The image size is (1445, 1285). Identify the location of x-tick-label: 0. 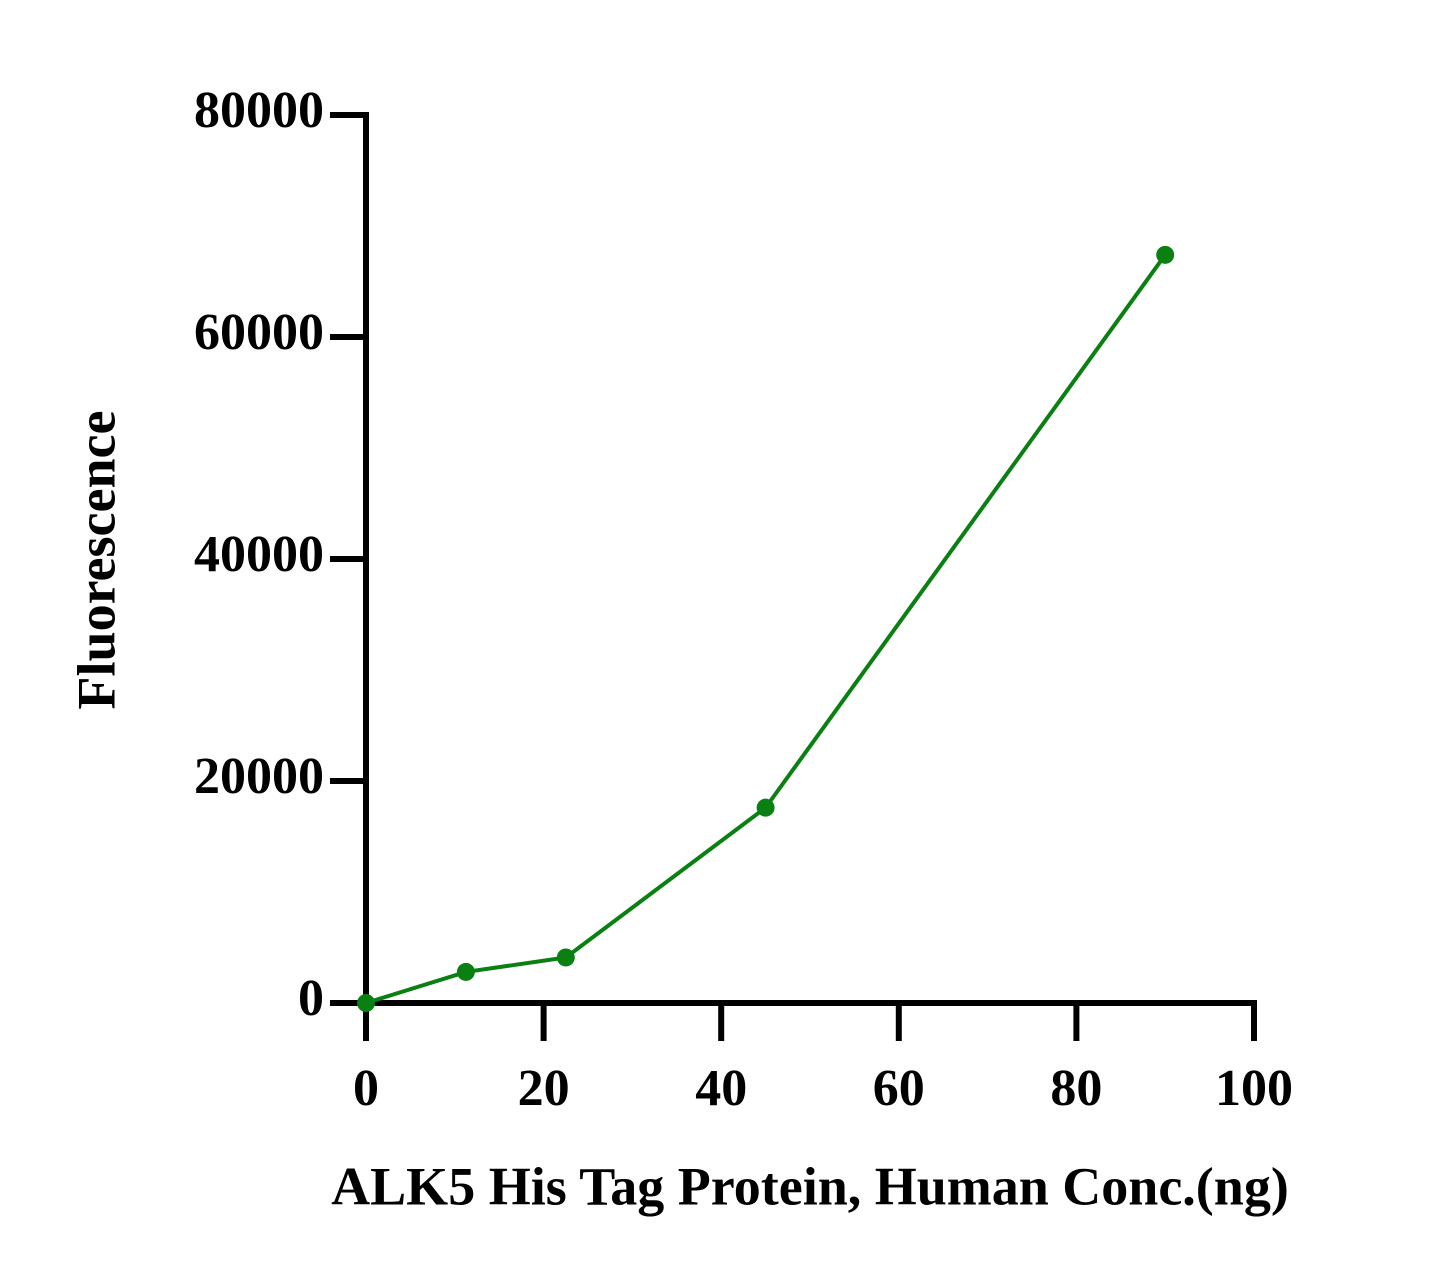
(366, 1088).